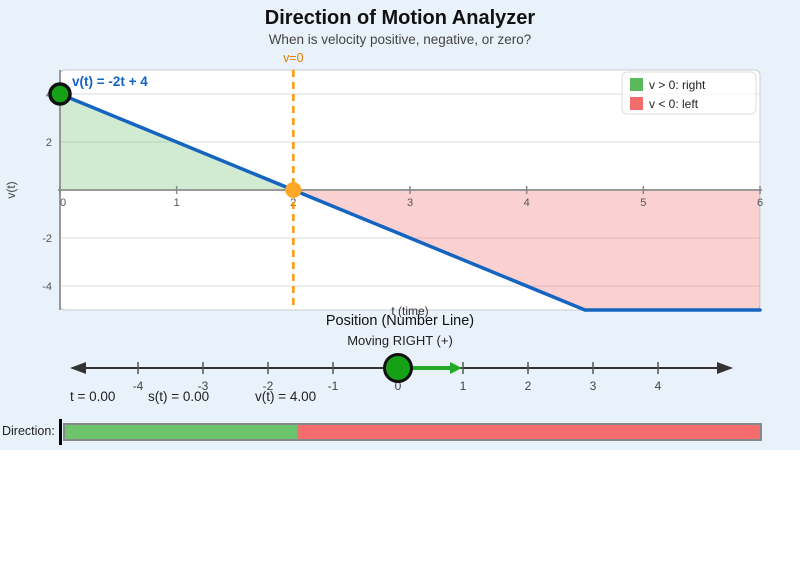 The image size is (800, 582). Describe the element at coordinates (60, 94) in the screenshot. I see `current-point` at that location.